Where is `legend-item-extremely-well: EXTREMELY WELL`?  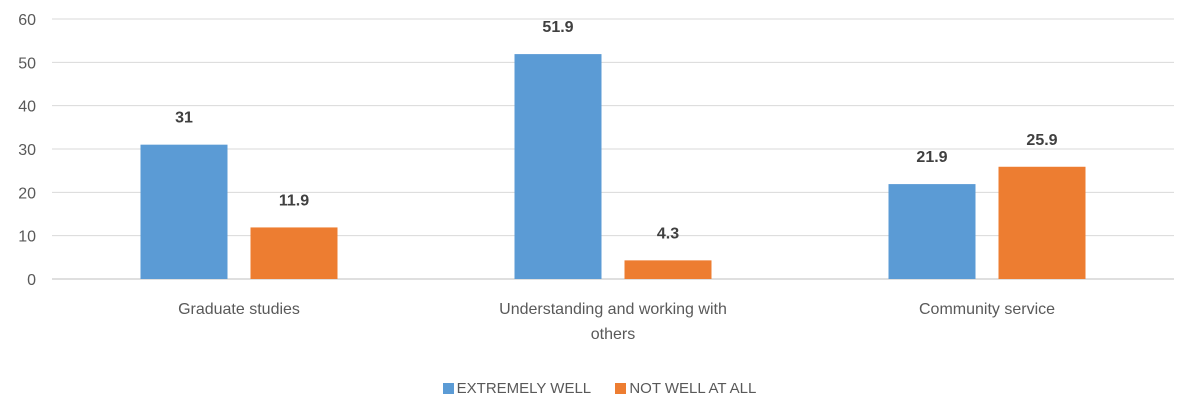
legend-item-extremely-well: EXTREMELY WELL is located at coordinates (517, 388).